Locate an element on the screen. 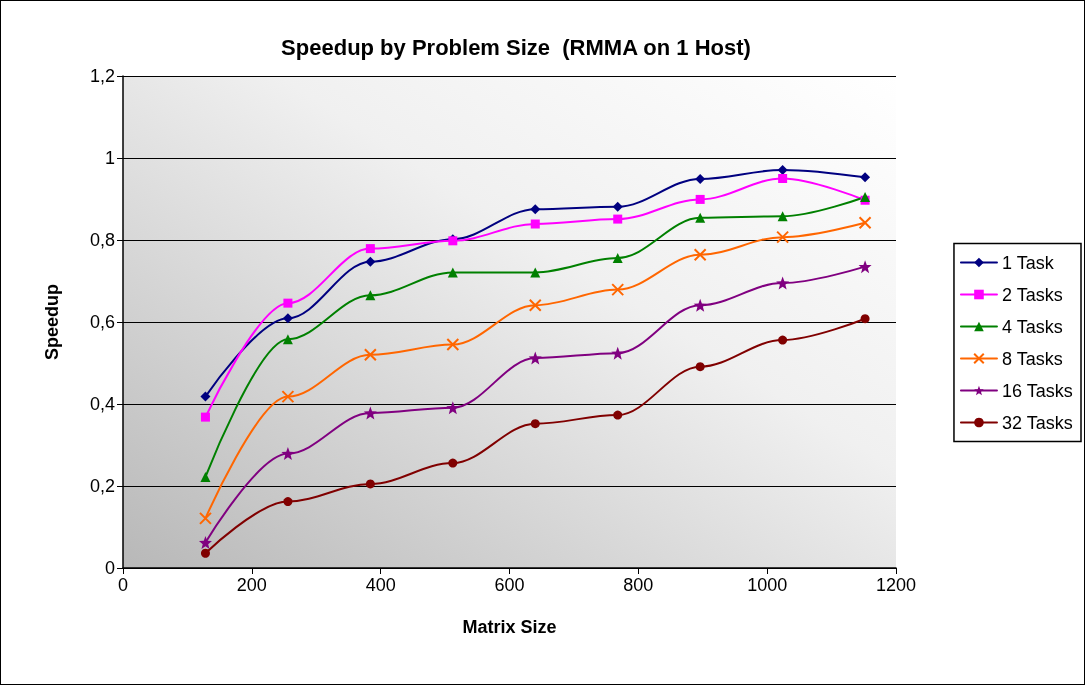 The width and height of the screenshot is (1085, 685). y-tick-label: 1 is located at coordinates (109, 158).